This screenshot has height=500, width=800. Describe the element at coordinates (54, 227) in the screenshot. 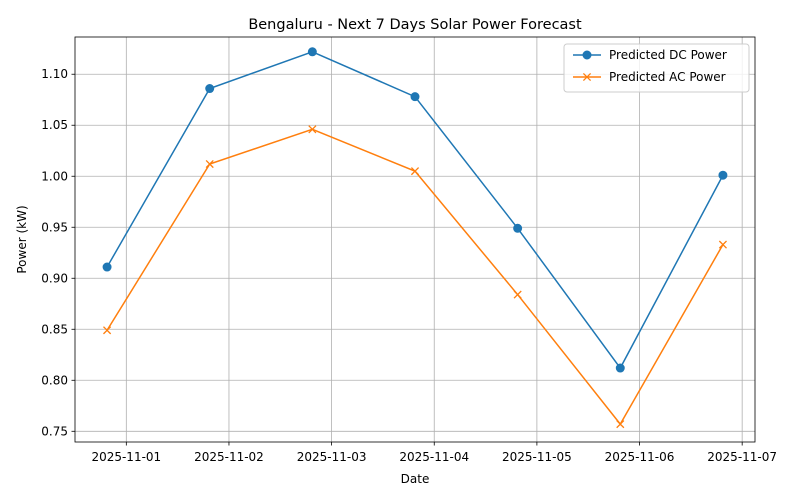

I see `y-tick-label: 0.95` at that location.